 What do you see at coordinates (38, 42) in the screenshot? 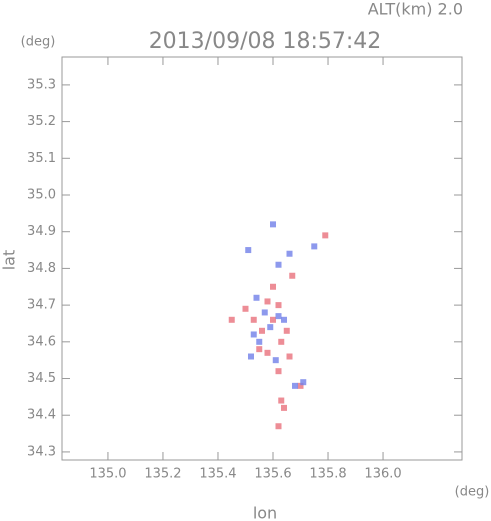
I see `y-unit: (deg)` at bounding box center [38, 42].